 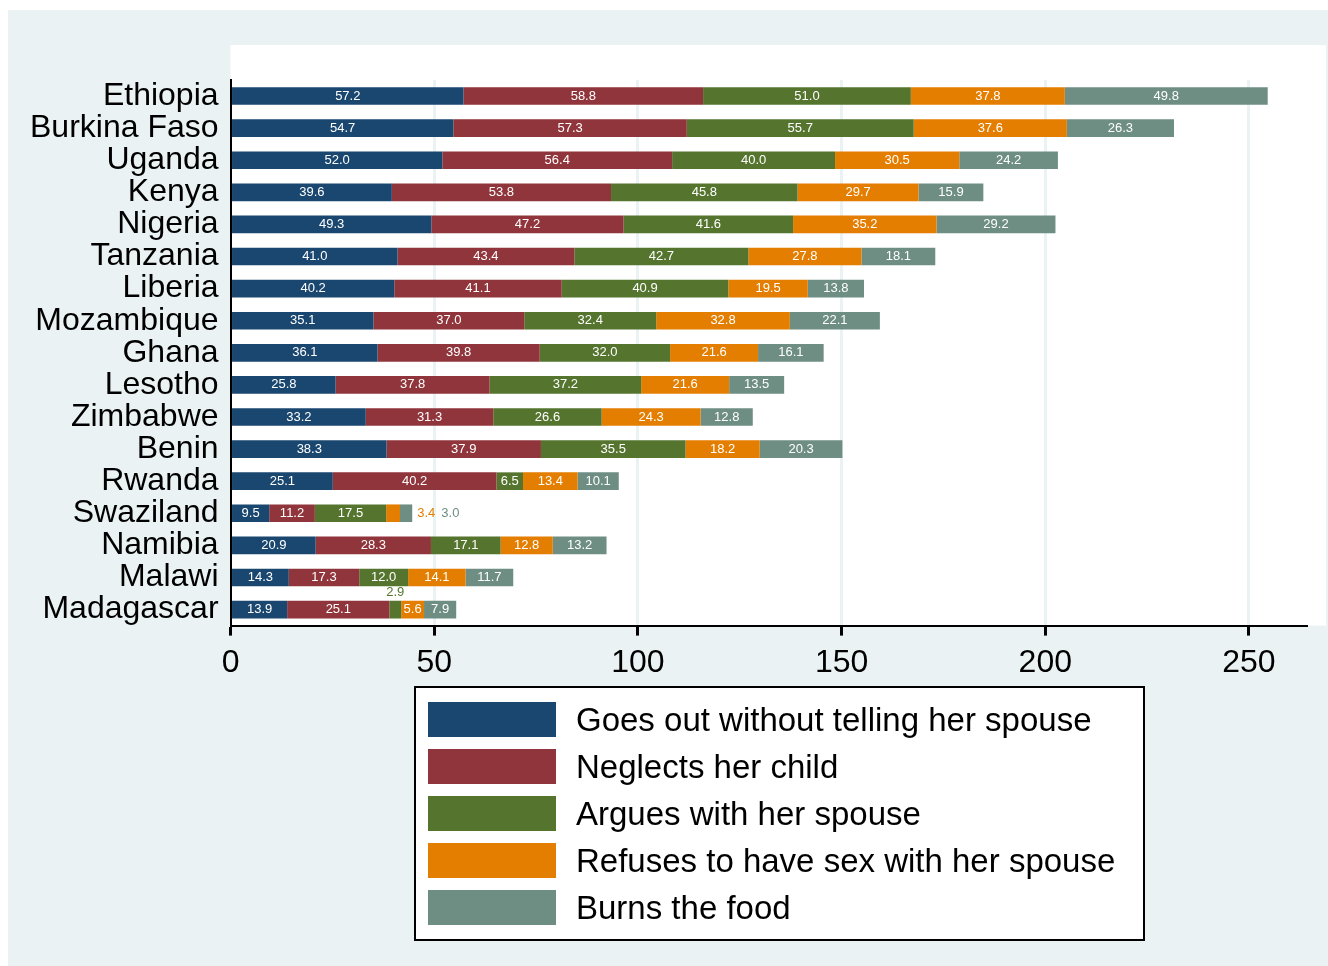 I want to click on data-label: 32.0, so click(x=605, y=352).